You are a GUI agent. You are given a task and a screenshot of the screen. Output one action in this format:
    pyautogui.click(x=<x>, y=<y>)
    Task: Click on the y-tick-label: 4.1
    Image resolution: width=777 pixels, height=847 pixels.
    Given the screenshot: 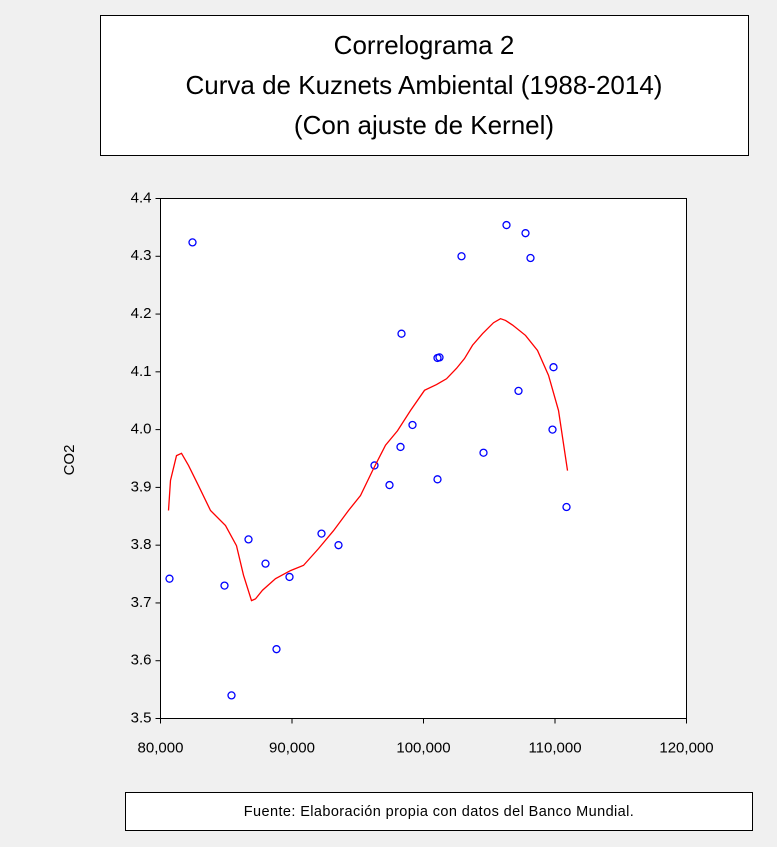 What is the action you would take?
    pyautogui.click(x=141, y=371)
    